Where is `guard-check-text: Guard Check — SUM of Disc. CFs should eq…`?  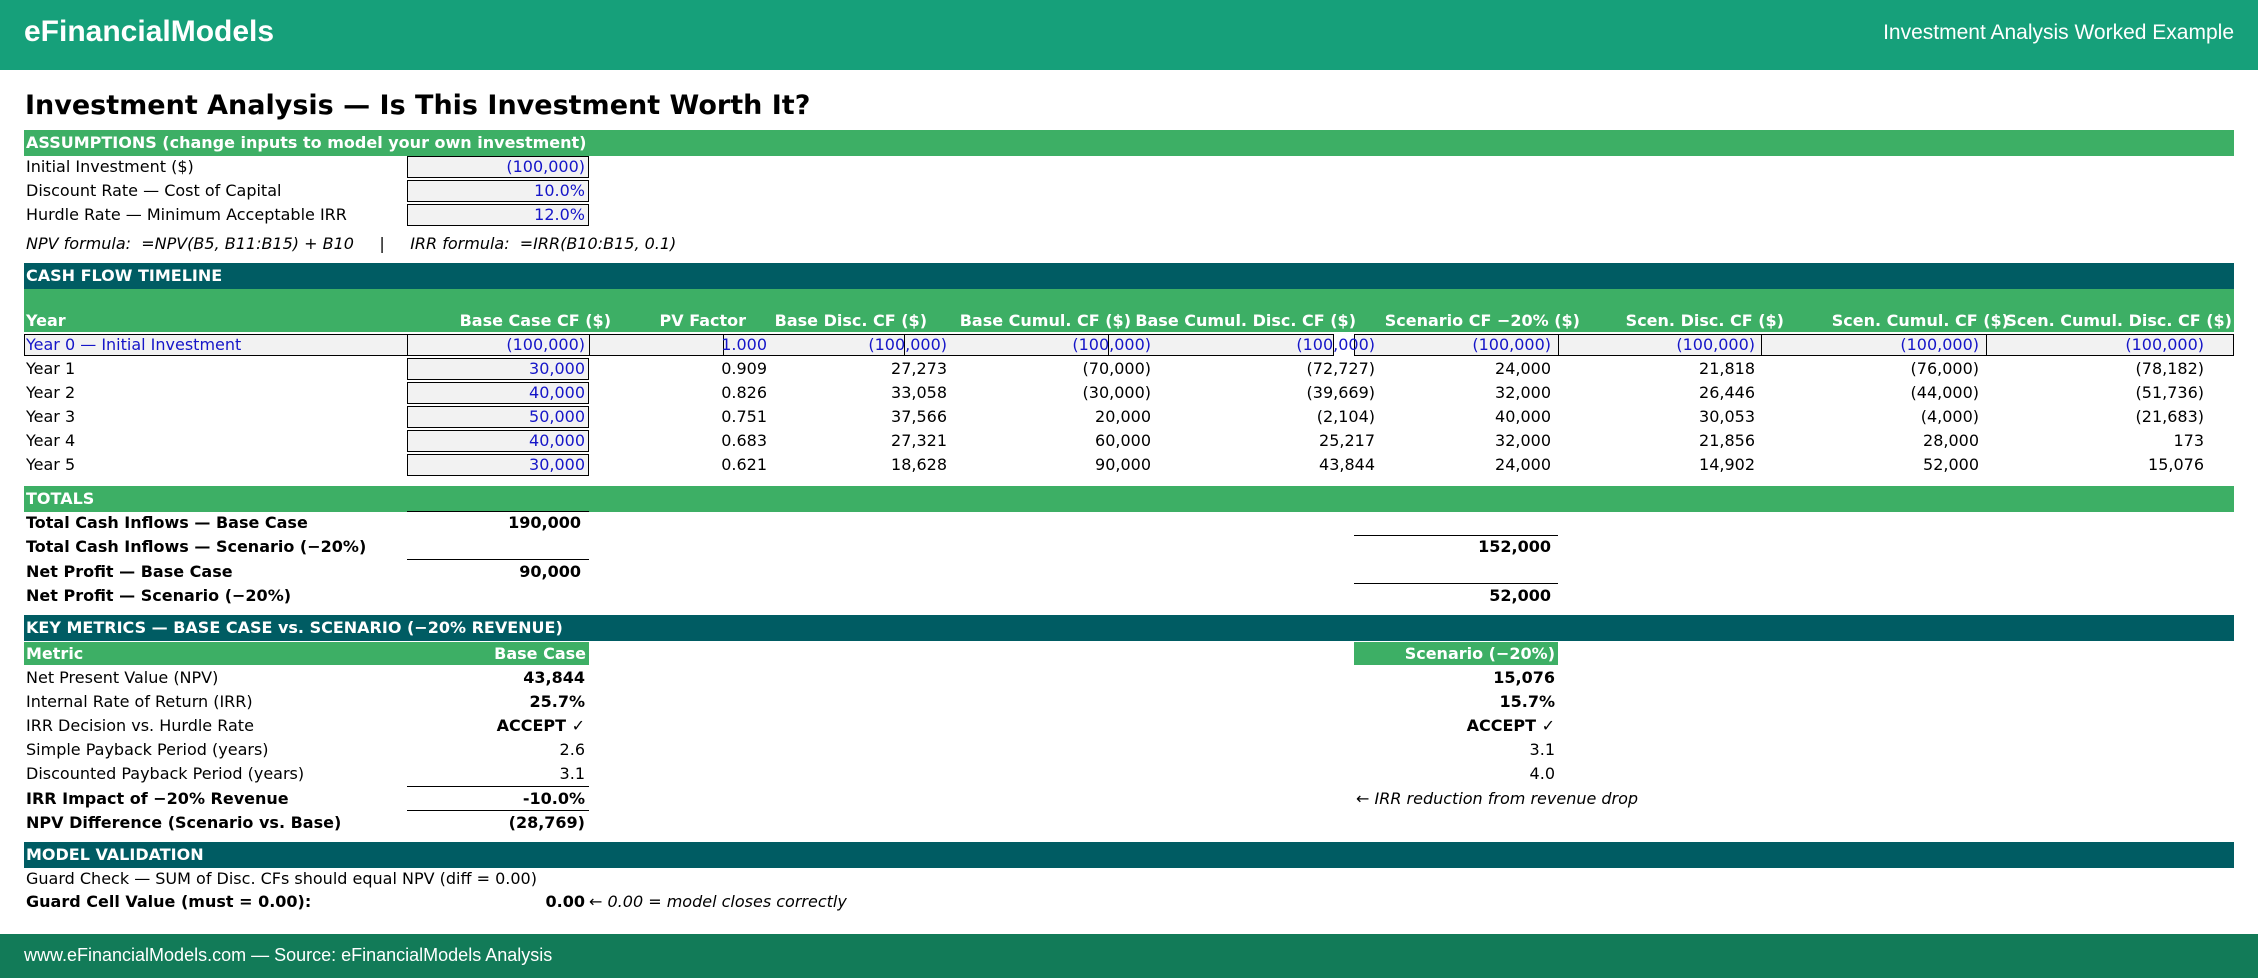
guard-check-text: Guard Check — SUM of Disc. CFs should eq… is located at coordinates (281, 878).